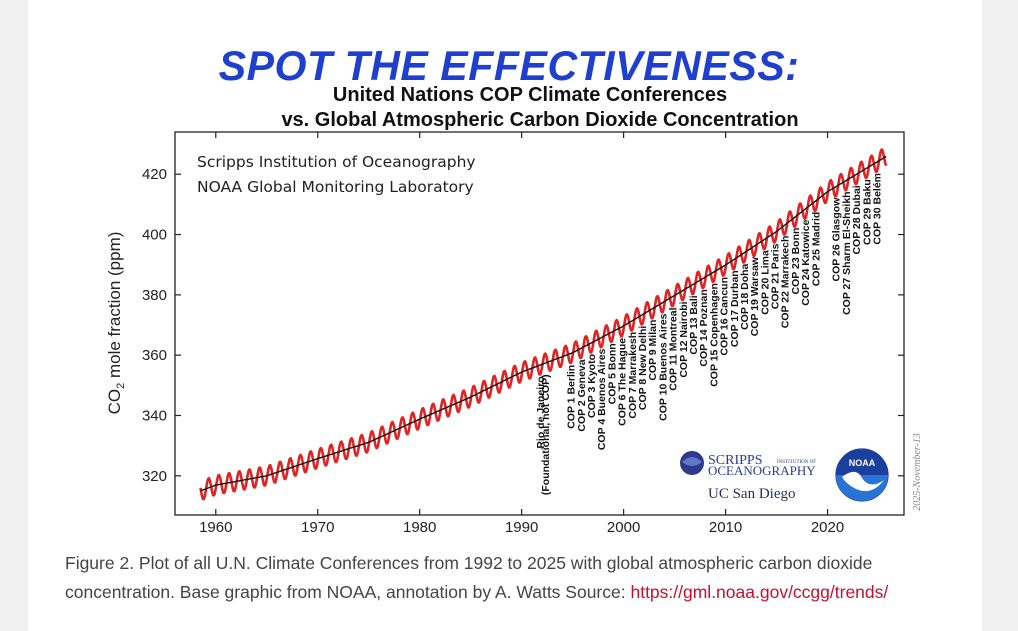 The image size is (1018, 631). What do you see at coordinates (623, 527) in the screenshot?
I see `x-tick-label: 2000` at bounding box center [623, 527].